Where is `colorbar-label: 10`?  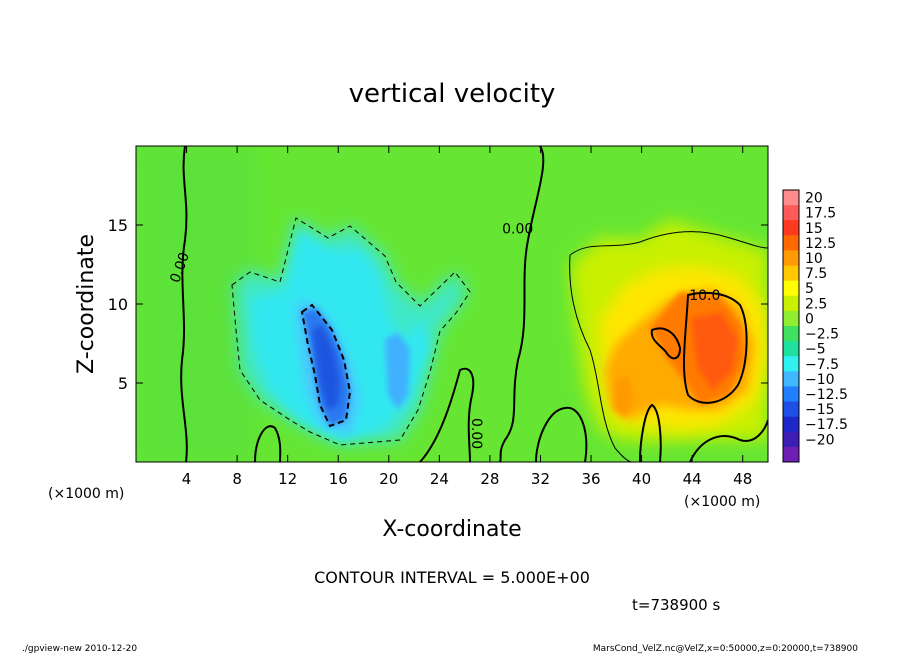 colorbar-label: 10 is located at coordinates (814, 259).